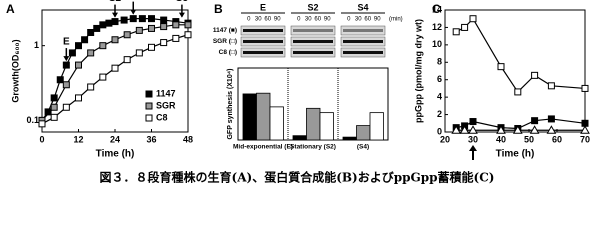  Describe the element at coordinates (313, 147) in the screenshot. I see `category-label: Stationary (S2)` at that location.